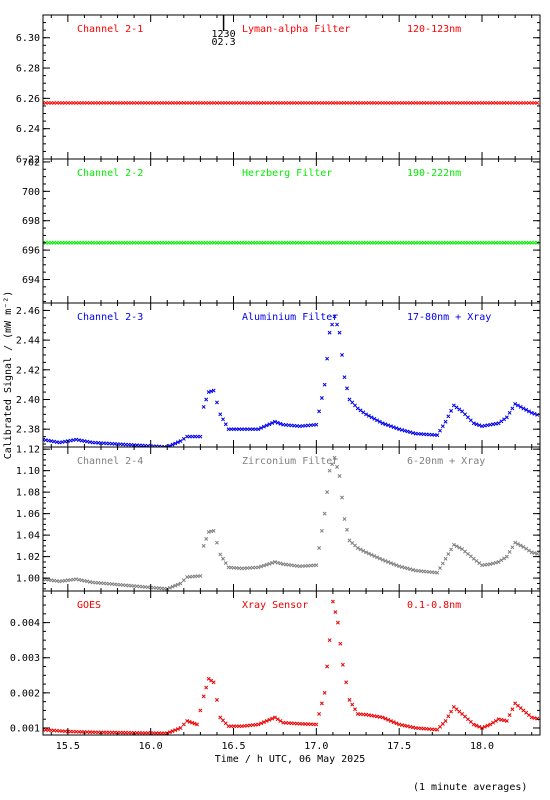 The height and width of the screenshot is (800, 550). I want to click on time-marker-label-time: 1230, so click(224, 34).